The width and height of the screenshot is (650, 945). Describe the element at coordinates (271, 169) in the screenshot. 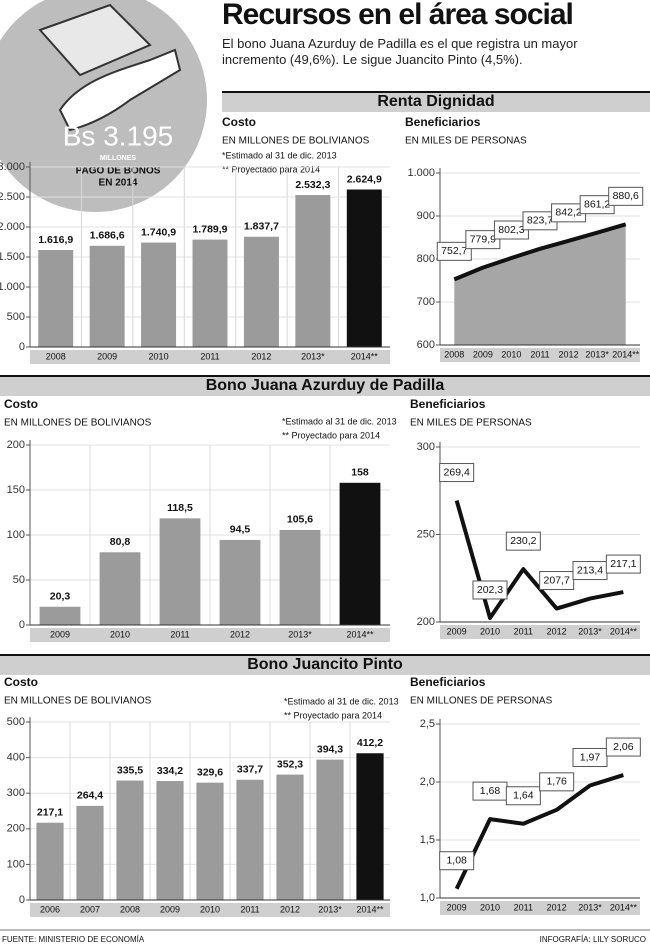

I see `chart-note: ** Proyectado para 2014` at that location.